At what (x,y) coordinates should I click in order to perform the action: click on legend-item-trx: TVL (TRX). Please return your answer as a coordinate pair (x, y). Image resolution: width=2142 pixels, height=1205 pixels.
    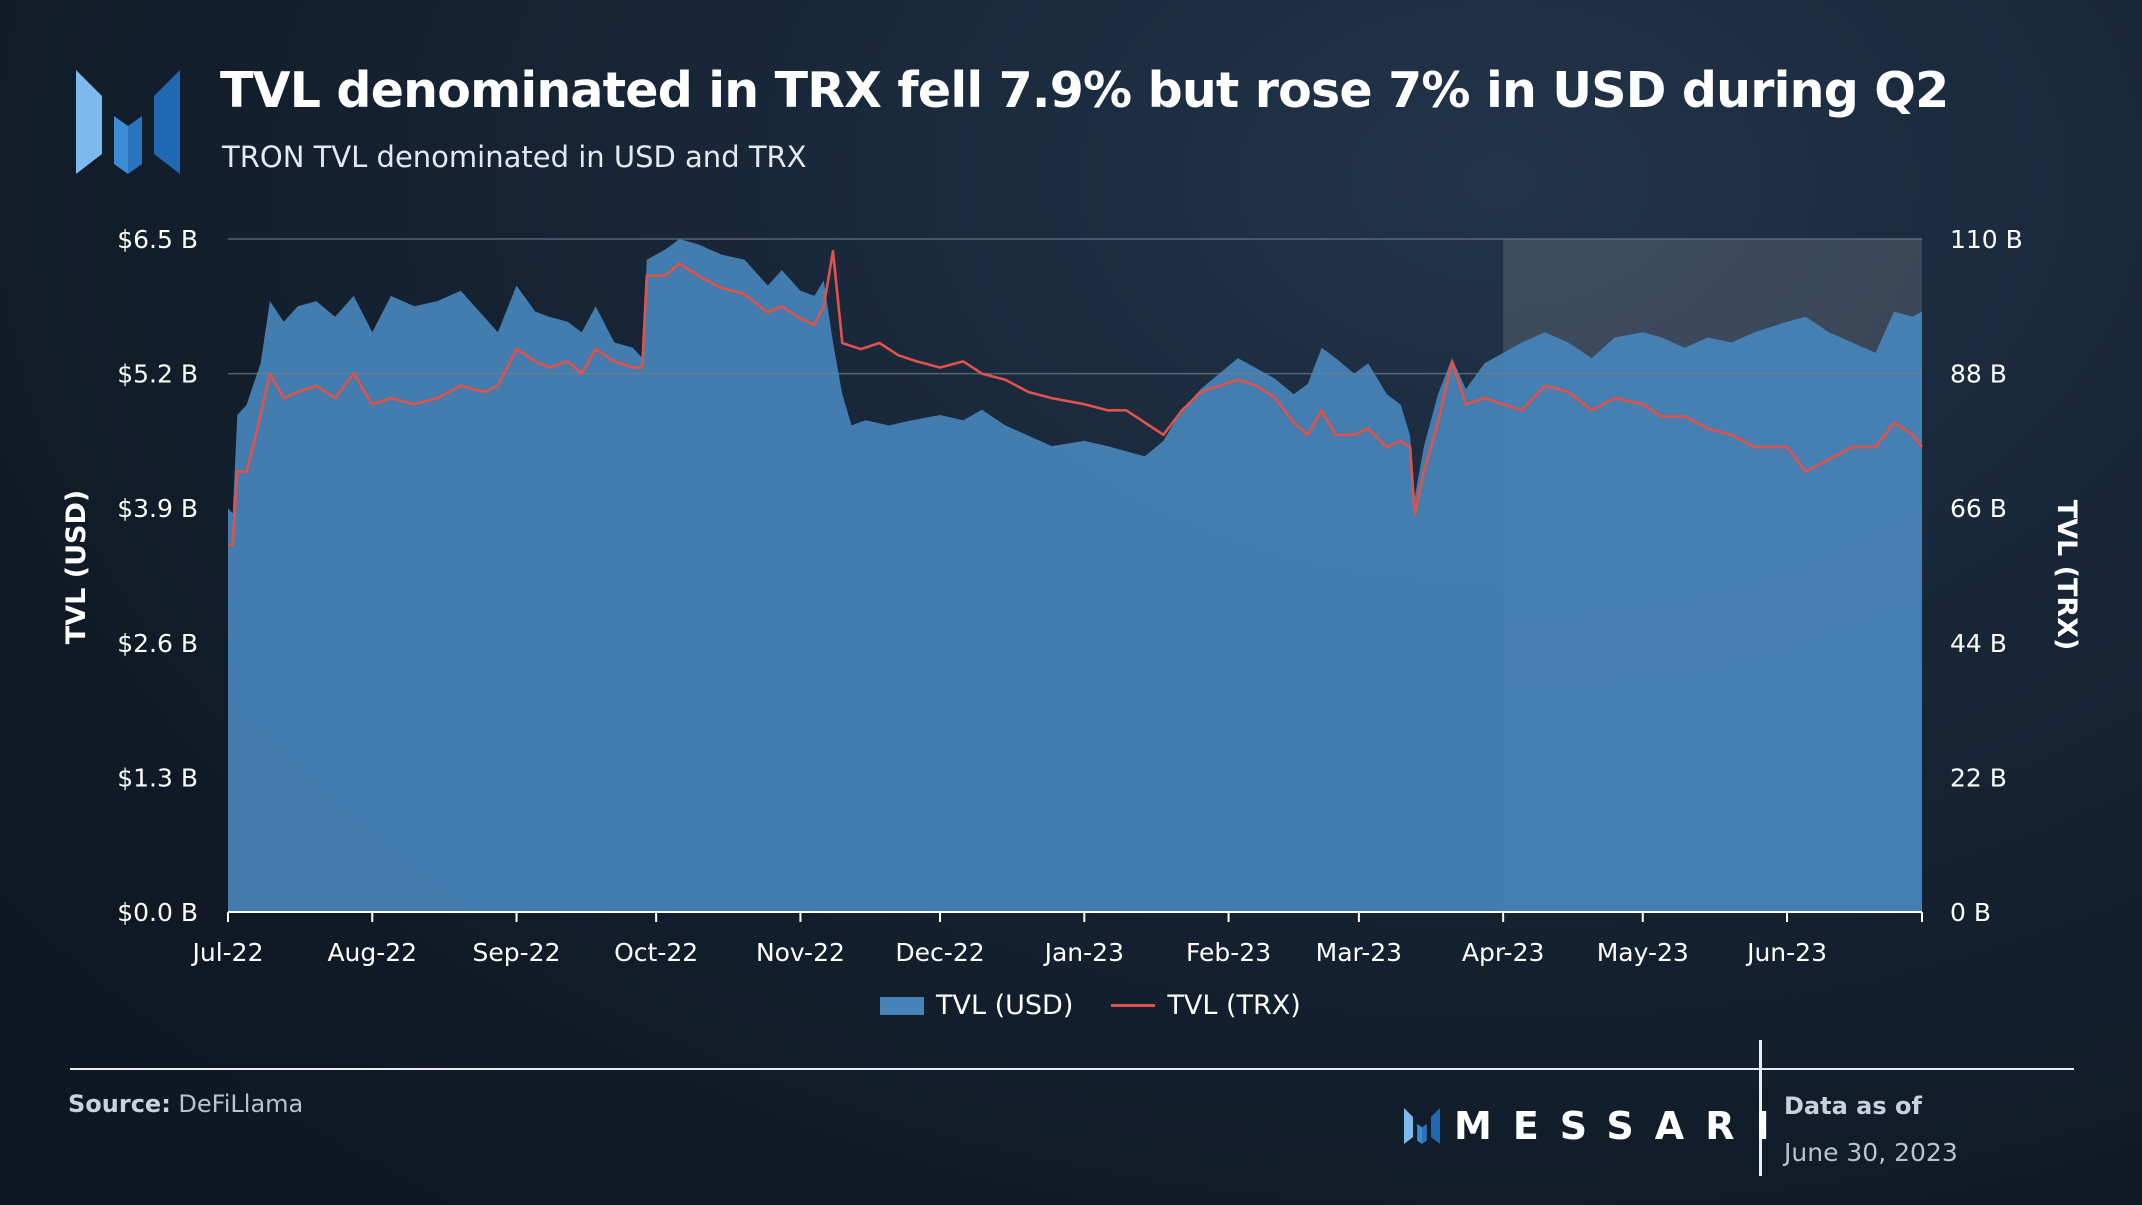
    Looking at the image, I should click on (1206, 1005).